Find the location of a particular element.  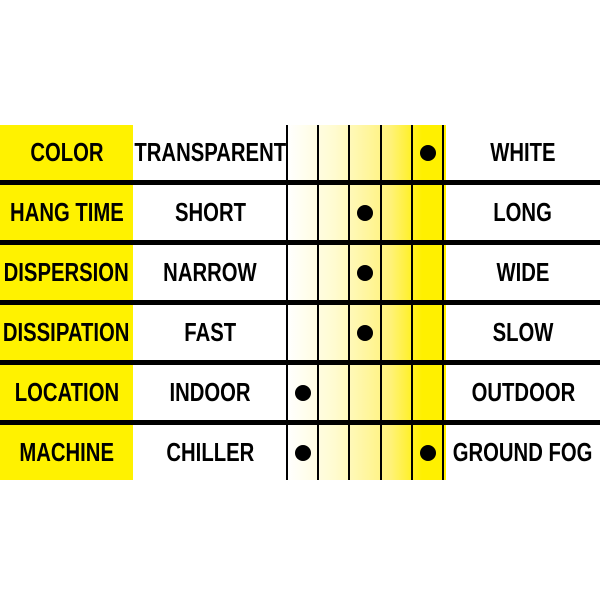

chart-row: DISSIPATION FAST SLOW is located at coordinates (300, 332).